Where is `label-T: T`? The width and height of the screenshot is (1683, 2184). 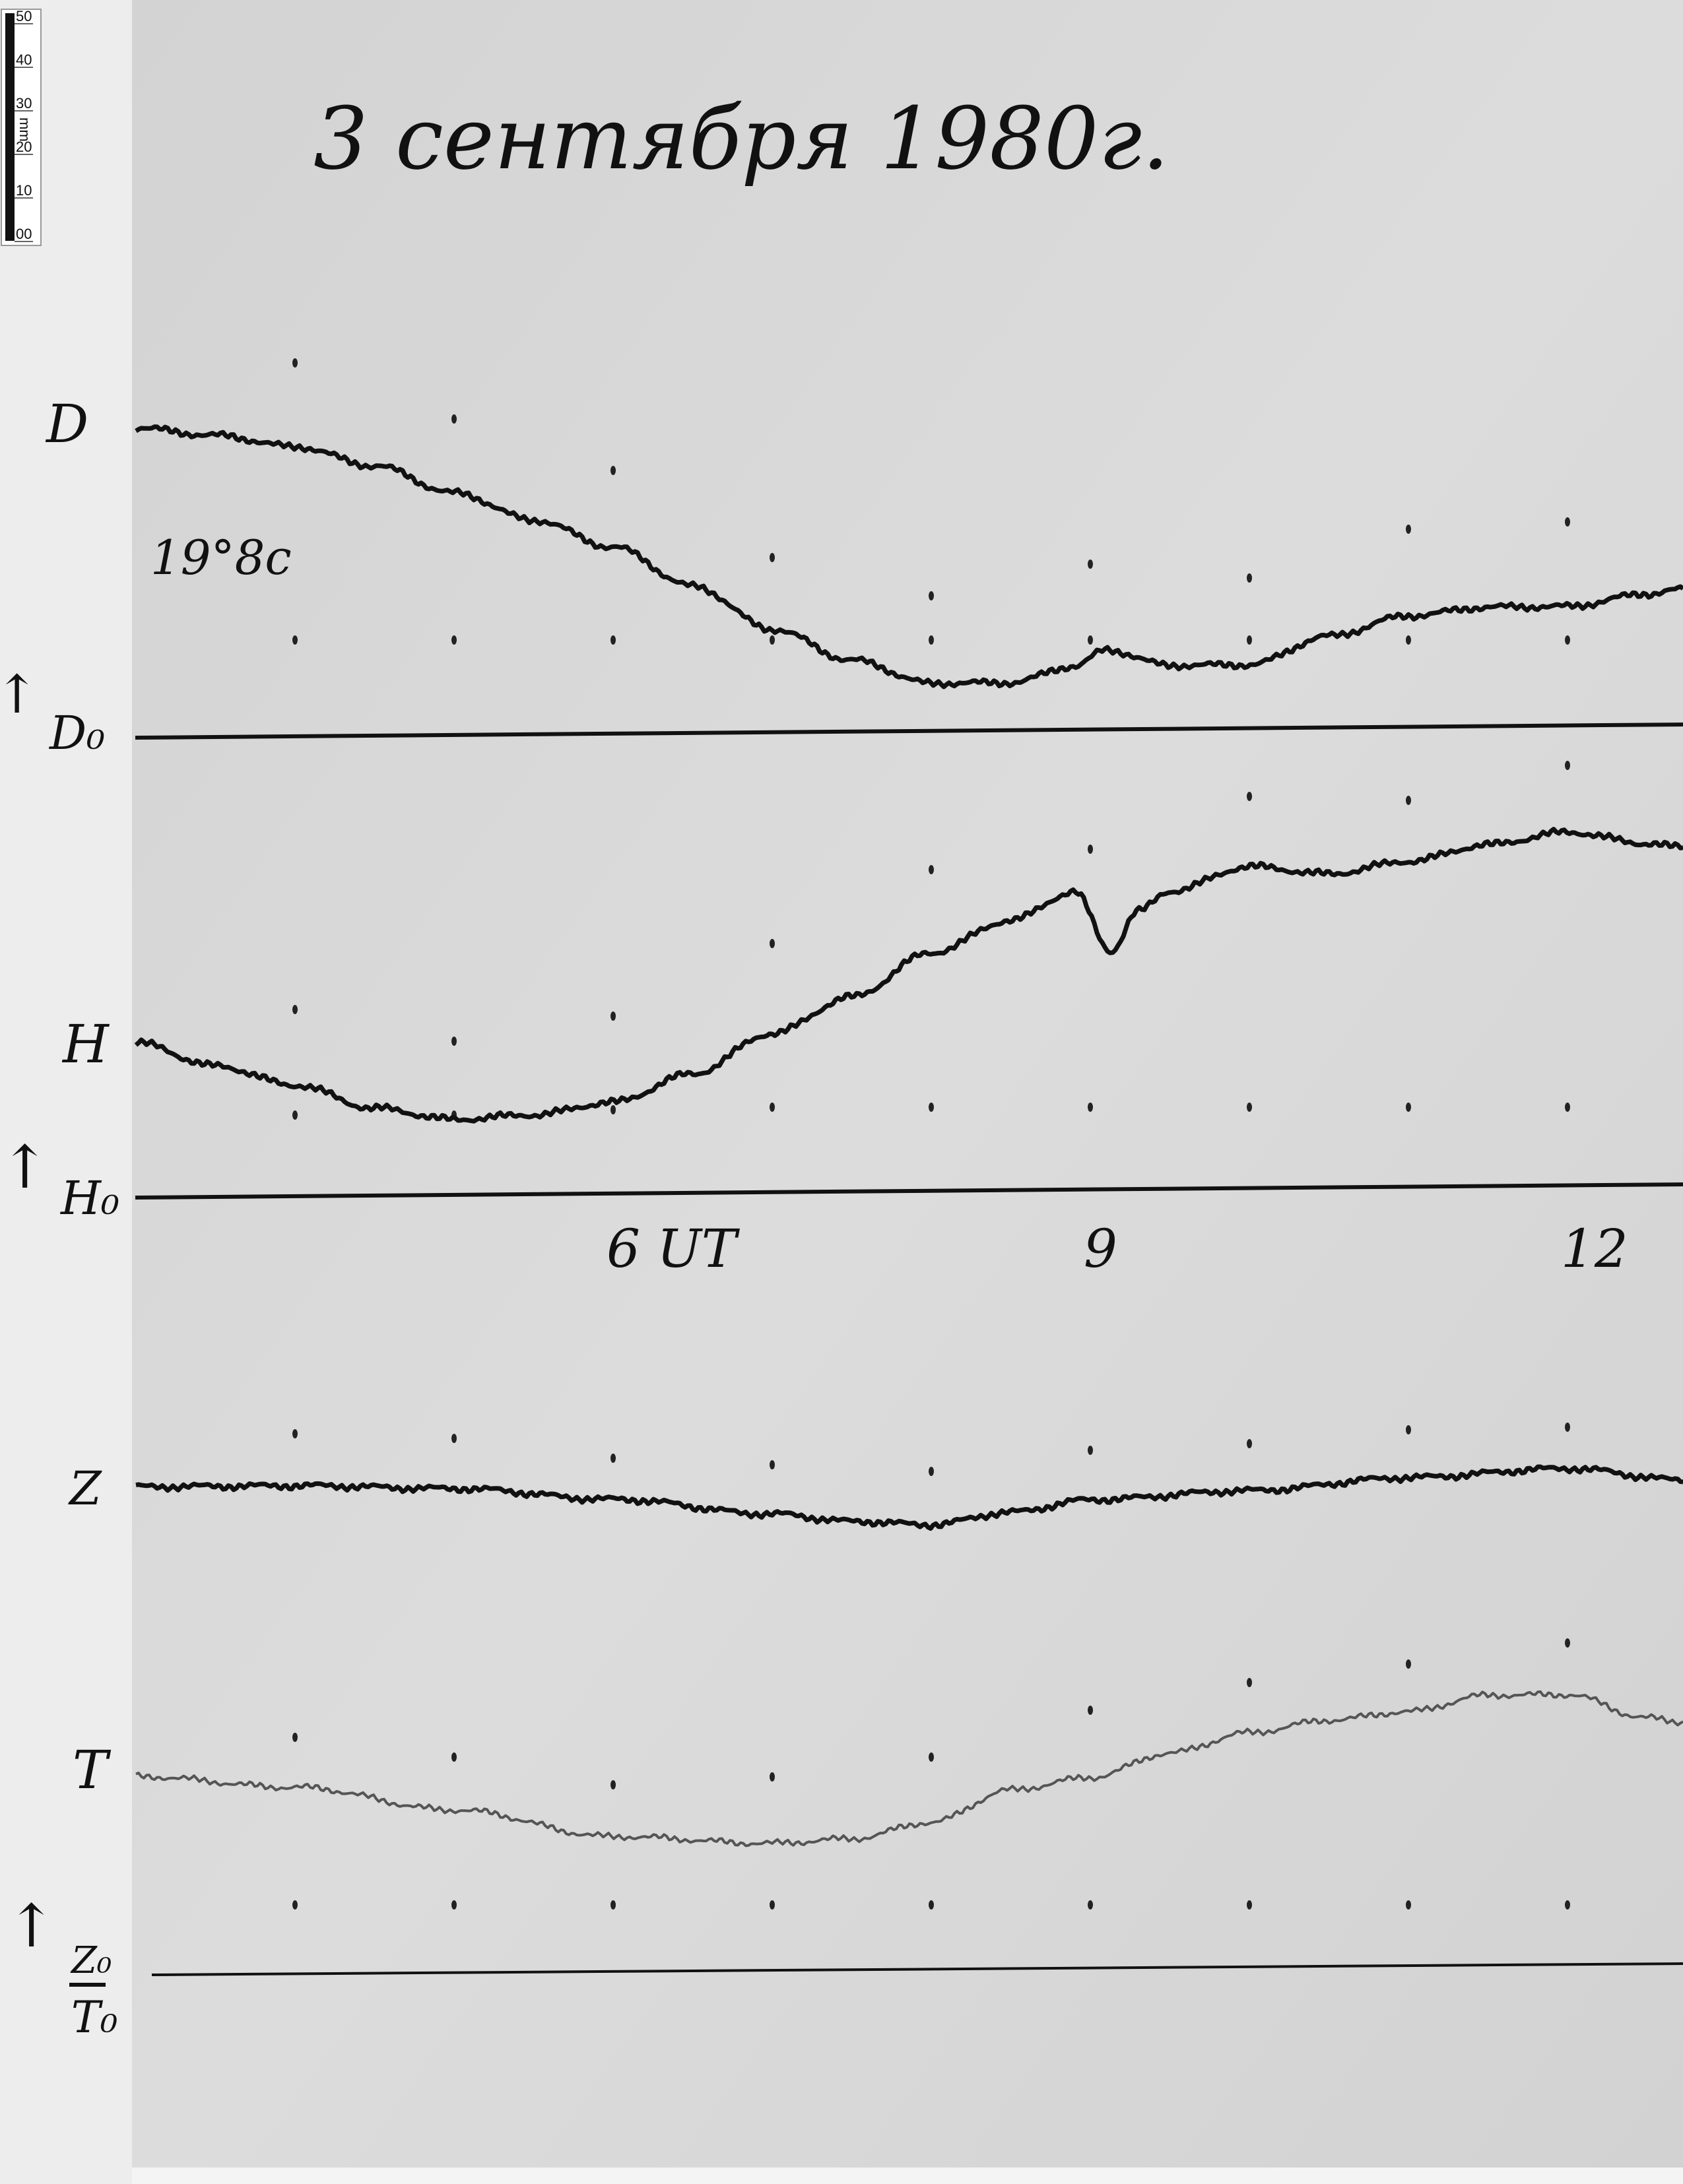 label-T: T is located at coordinates (93, 1770).